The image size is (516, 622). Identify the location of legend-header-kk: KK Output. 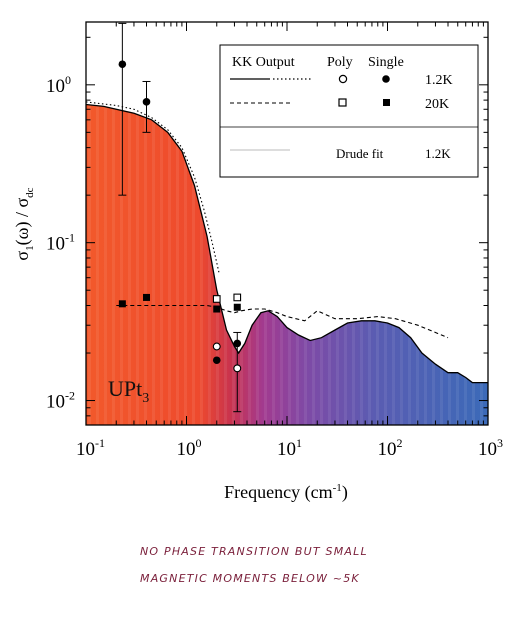
(263, 62).